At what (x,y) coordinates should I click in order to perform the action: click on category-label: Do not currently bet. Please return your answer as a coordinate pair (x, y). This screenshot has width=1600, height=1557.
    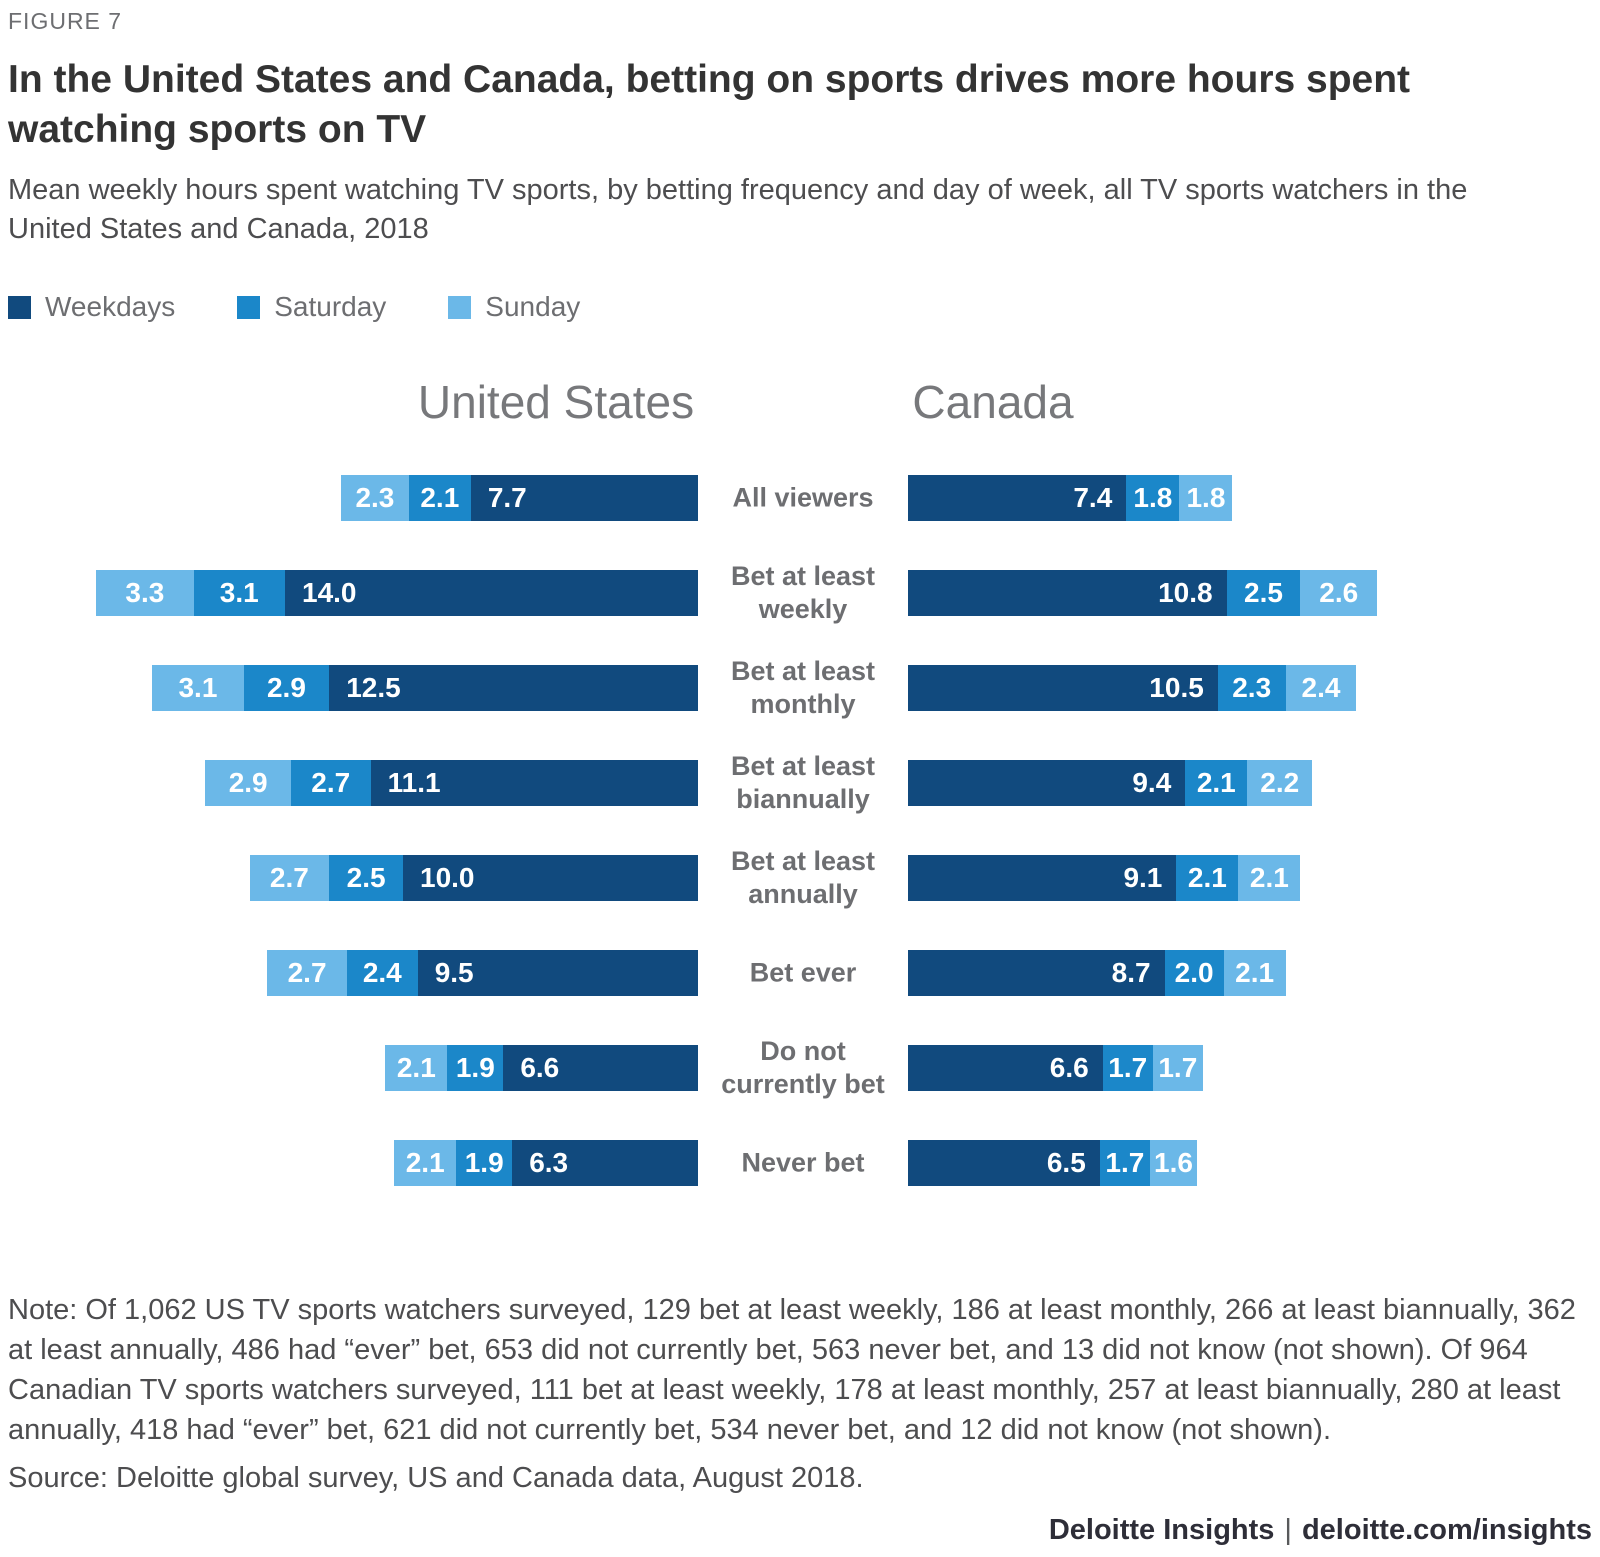
    Looking at the image, I should click on (803, 1068).